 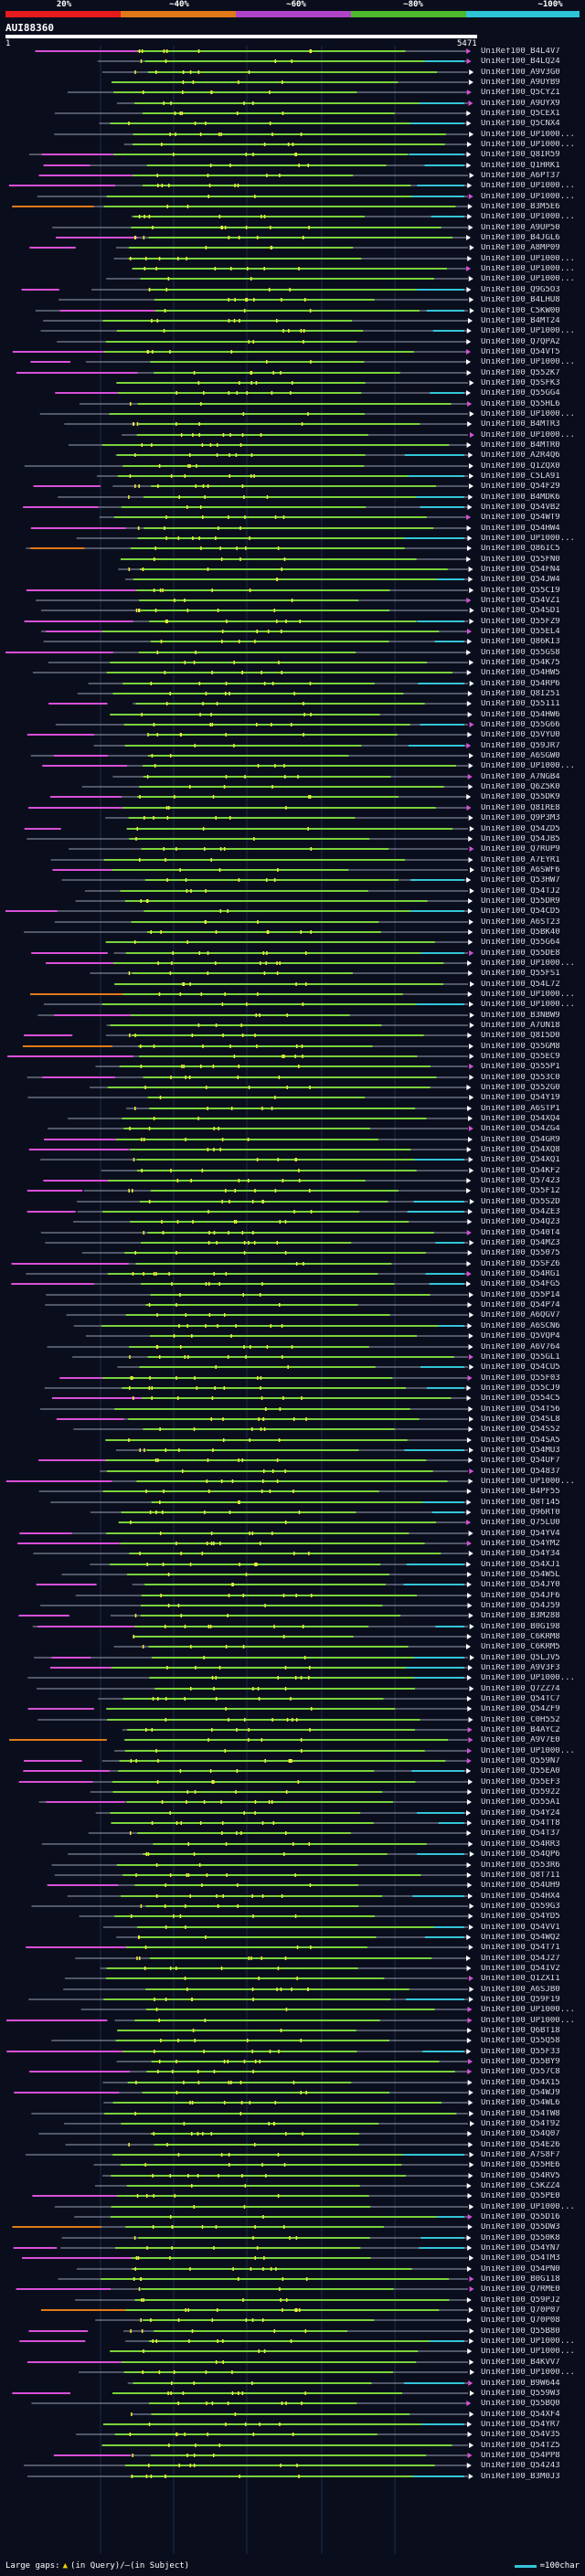 What do you see at coordinates (520, 829) in the screenshot?
I see `hit-label: UniRef100_Q54ZD5` at bounding box center [520, 829].